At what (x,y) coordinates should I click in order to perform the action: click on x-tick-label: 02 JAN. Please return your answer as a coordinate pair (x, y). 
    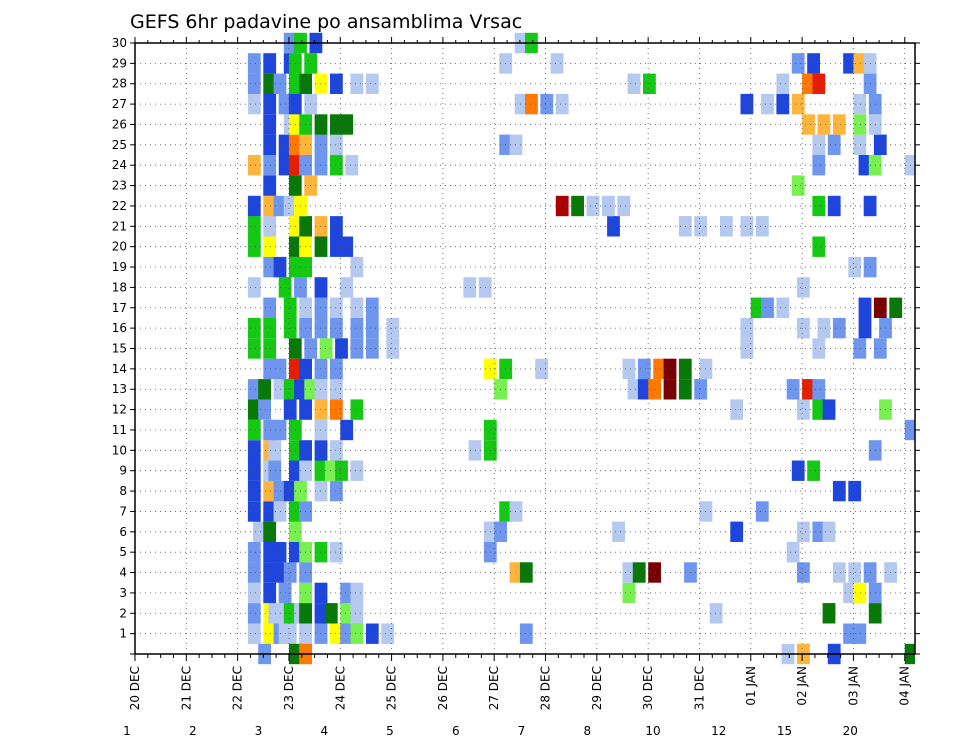
    Looking at the image, I should click on (802, 686).